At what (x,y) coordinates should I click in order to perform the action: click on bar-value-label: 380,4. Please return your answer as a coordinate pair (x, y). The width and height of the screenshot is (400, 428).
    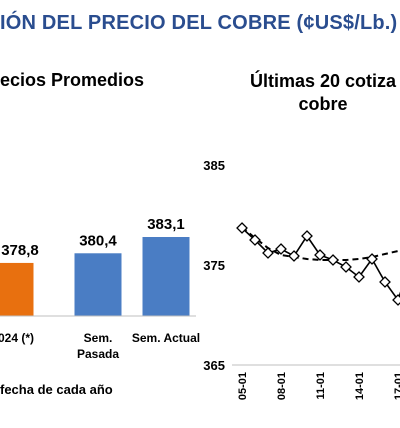
    Looking at the image, I should click on (98, 240).